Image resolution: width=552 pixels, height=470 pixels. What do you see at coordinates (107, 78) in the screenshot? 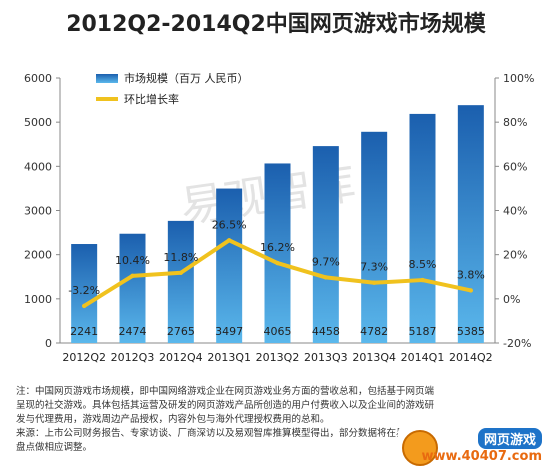
I see `legend-bar-swatch` at bounding box center [107, 78].